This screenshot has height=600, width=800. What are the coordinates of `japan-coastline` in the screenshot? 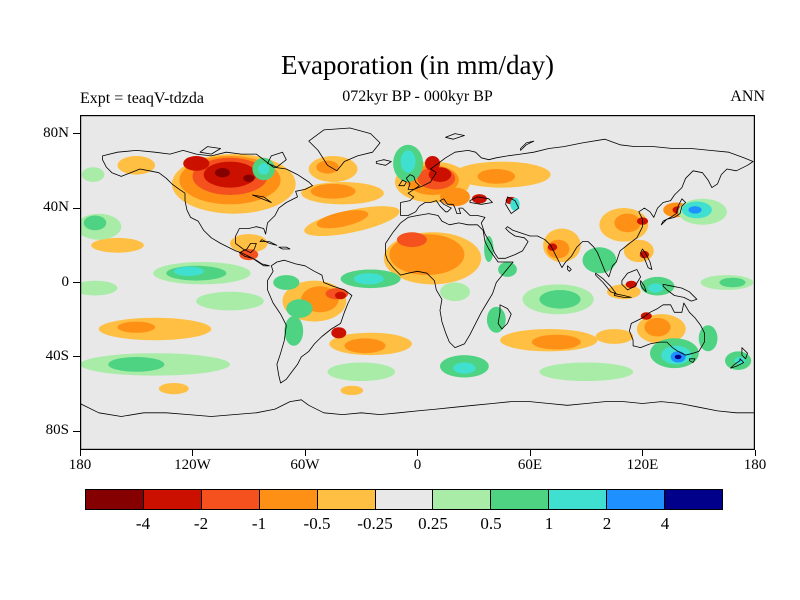 It's located at (673, 212).